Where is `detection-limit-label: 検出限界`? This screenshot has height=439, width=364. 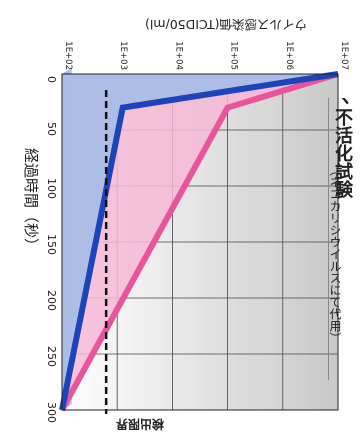 detection-limit-label: 検出限界 is located at coordinates (140, 424).